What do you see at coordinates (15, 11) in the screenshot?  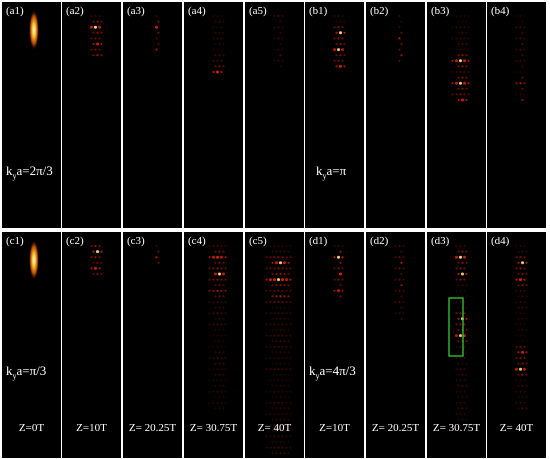 I see `panel-label: (a1)` at bounding box center [15, 11].